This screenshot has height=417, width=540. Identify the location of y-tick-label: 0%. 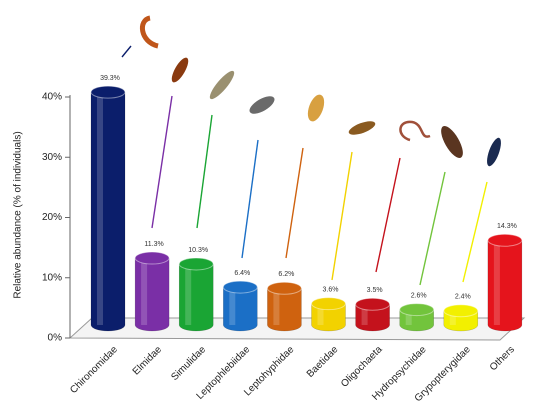
(55, 338).